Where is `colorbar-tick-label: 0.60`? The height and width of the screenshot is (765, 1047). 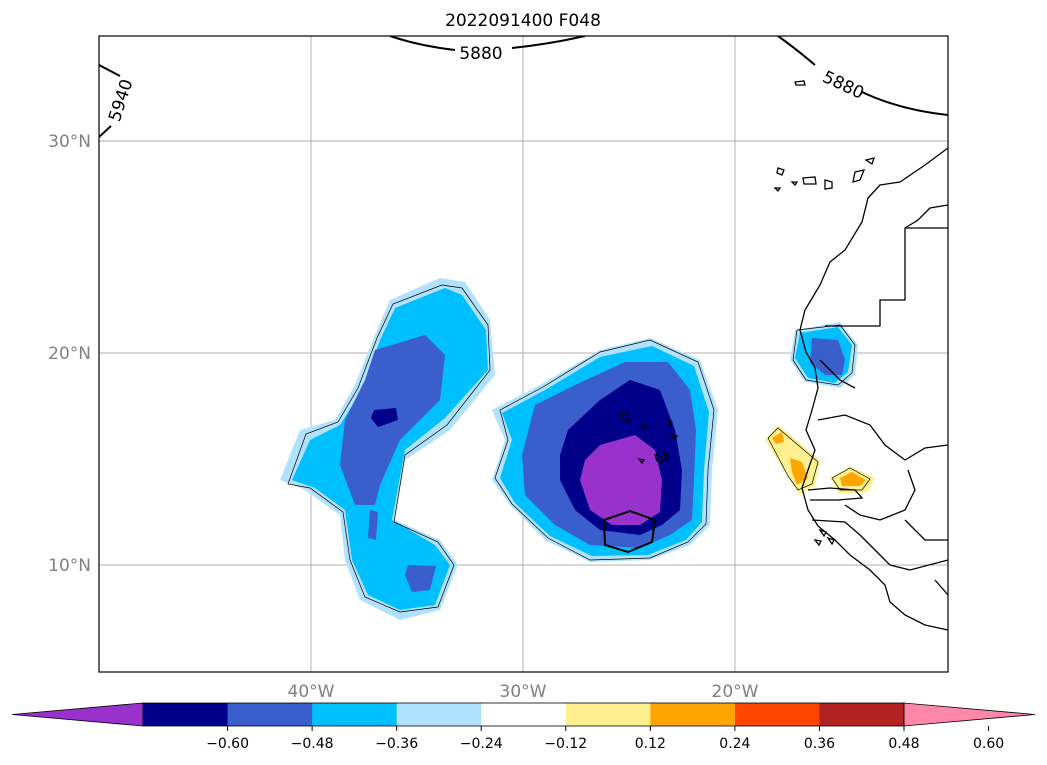
colorbar-tick-label: 0.60 is located at coordinates (988, 744).